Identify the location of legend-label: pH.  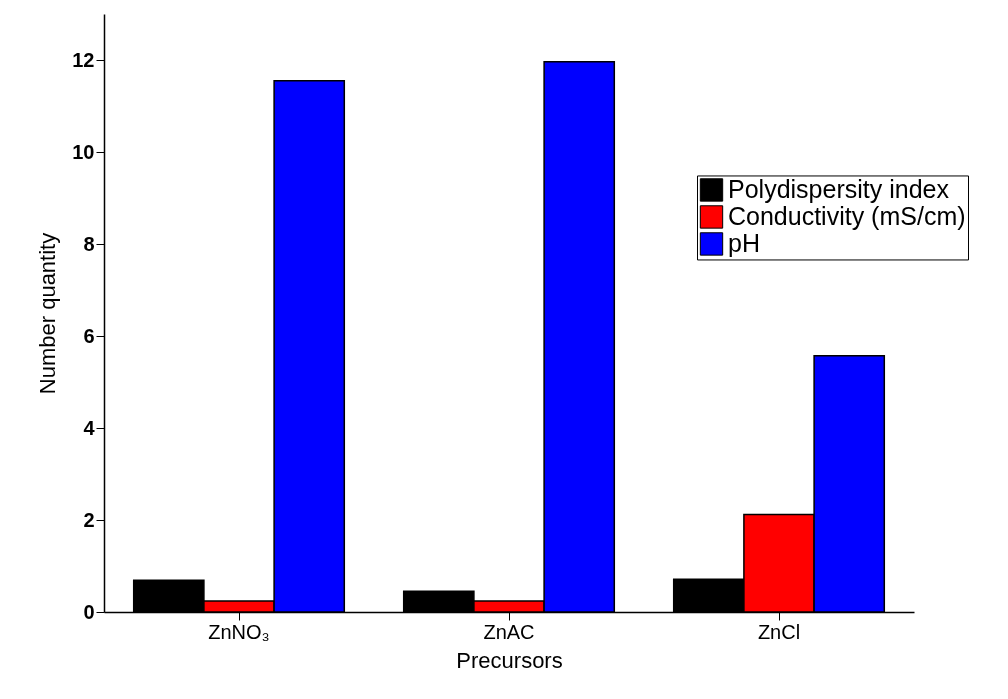
(744, 242).